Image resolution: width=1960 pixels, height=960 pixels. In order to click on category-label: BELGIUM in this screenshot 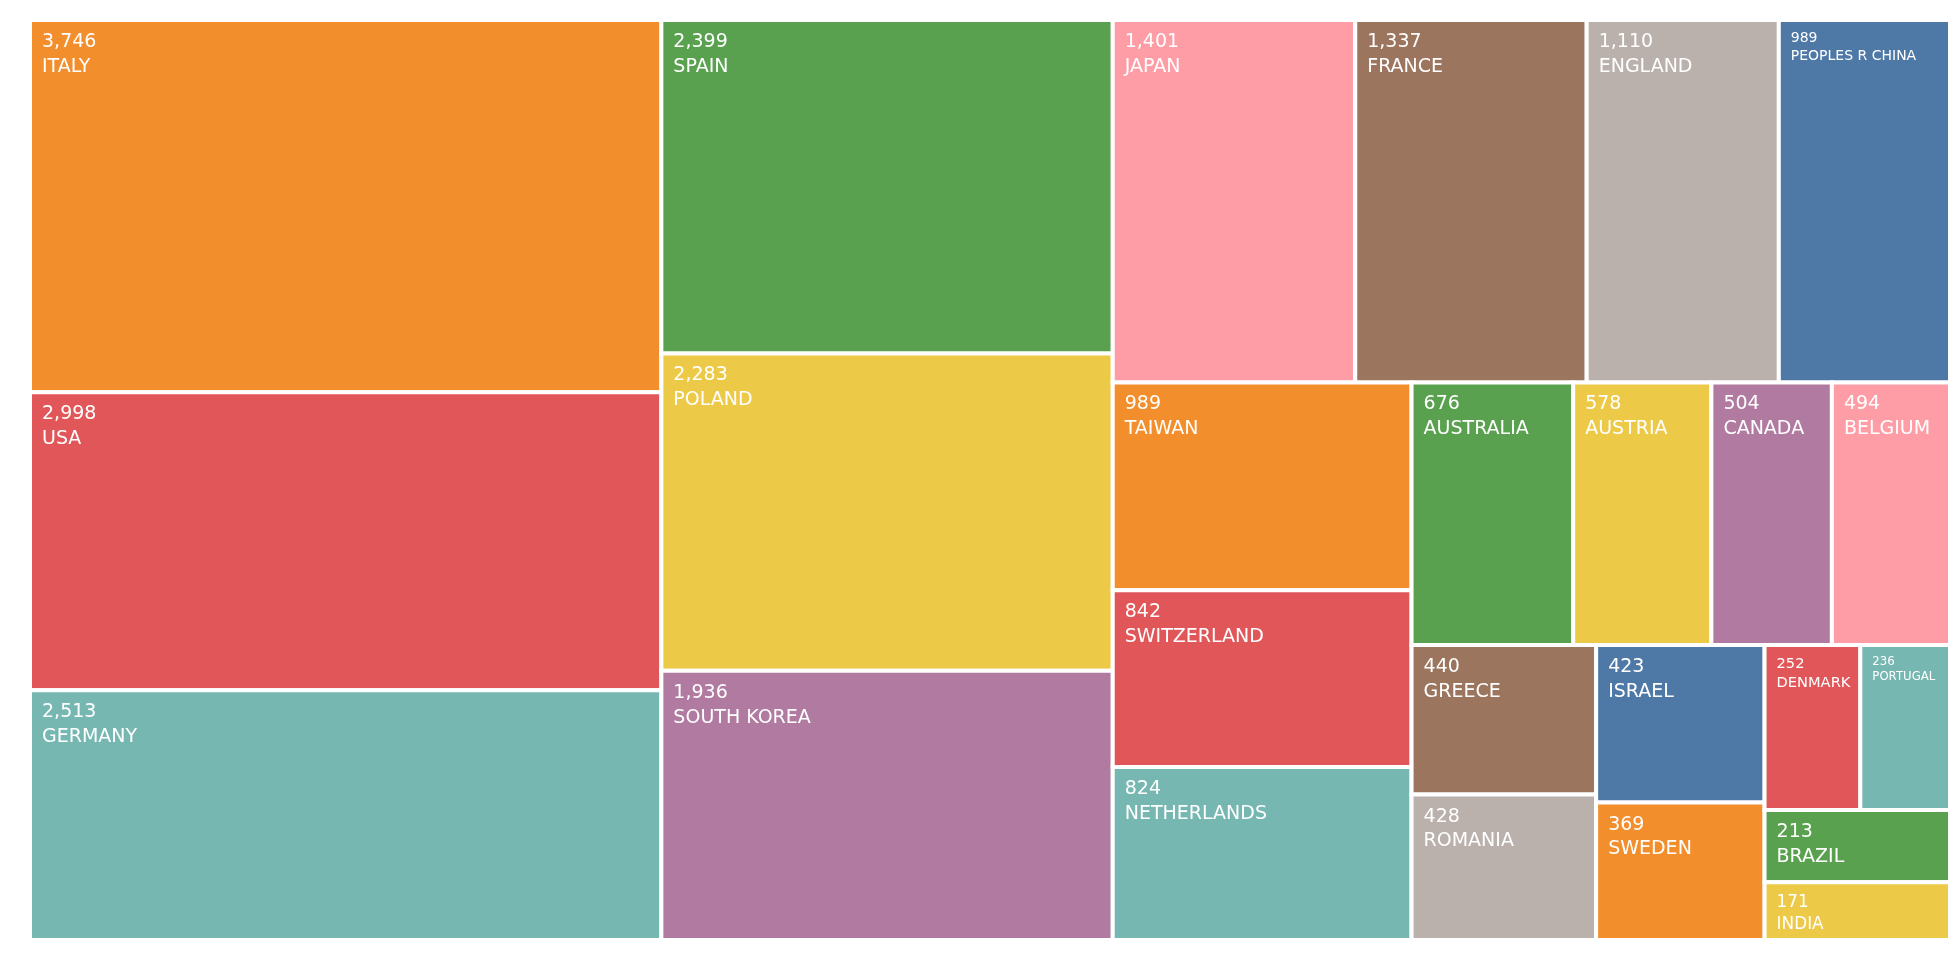, I will do `click(1887, 427)`.